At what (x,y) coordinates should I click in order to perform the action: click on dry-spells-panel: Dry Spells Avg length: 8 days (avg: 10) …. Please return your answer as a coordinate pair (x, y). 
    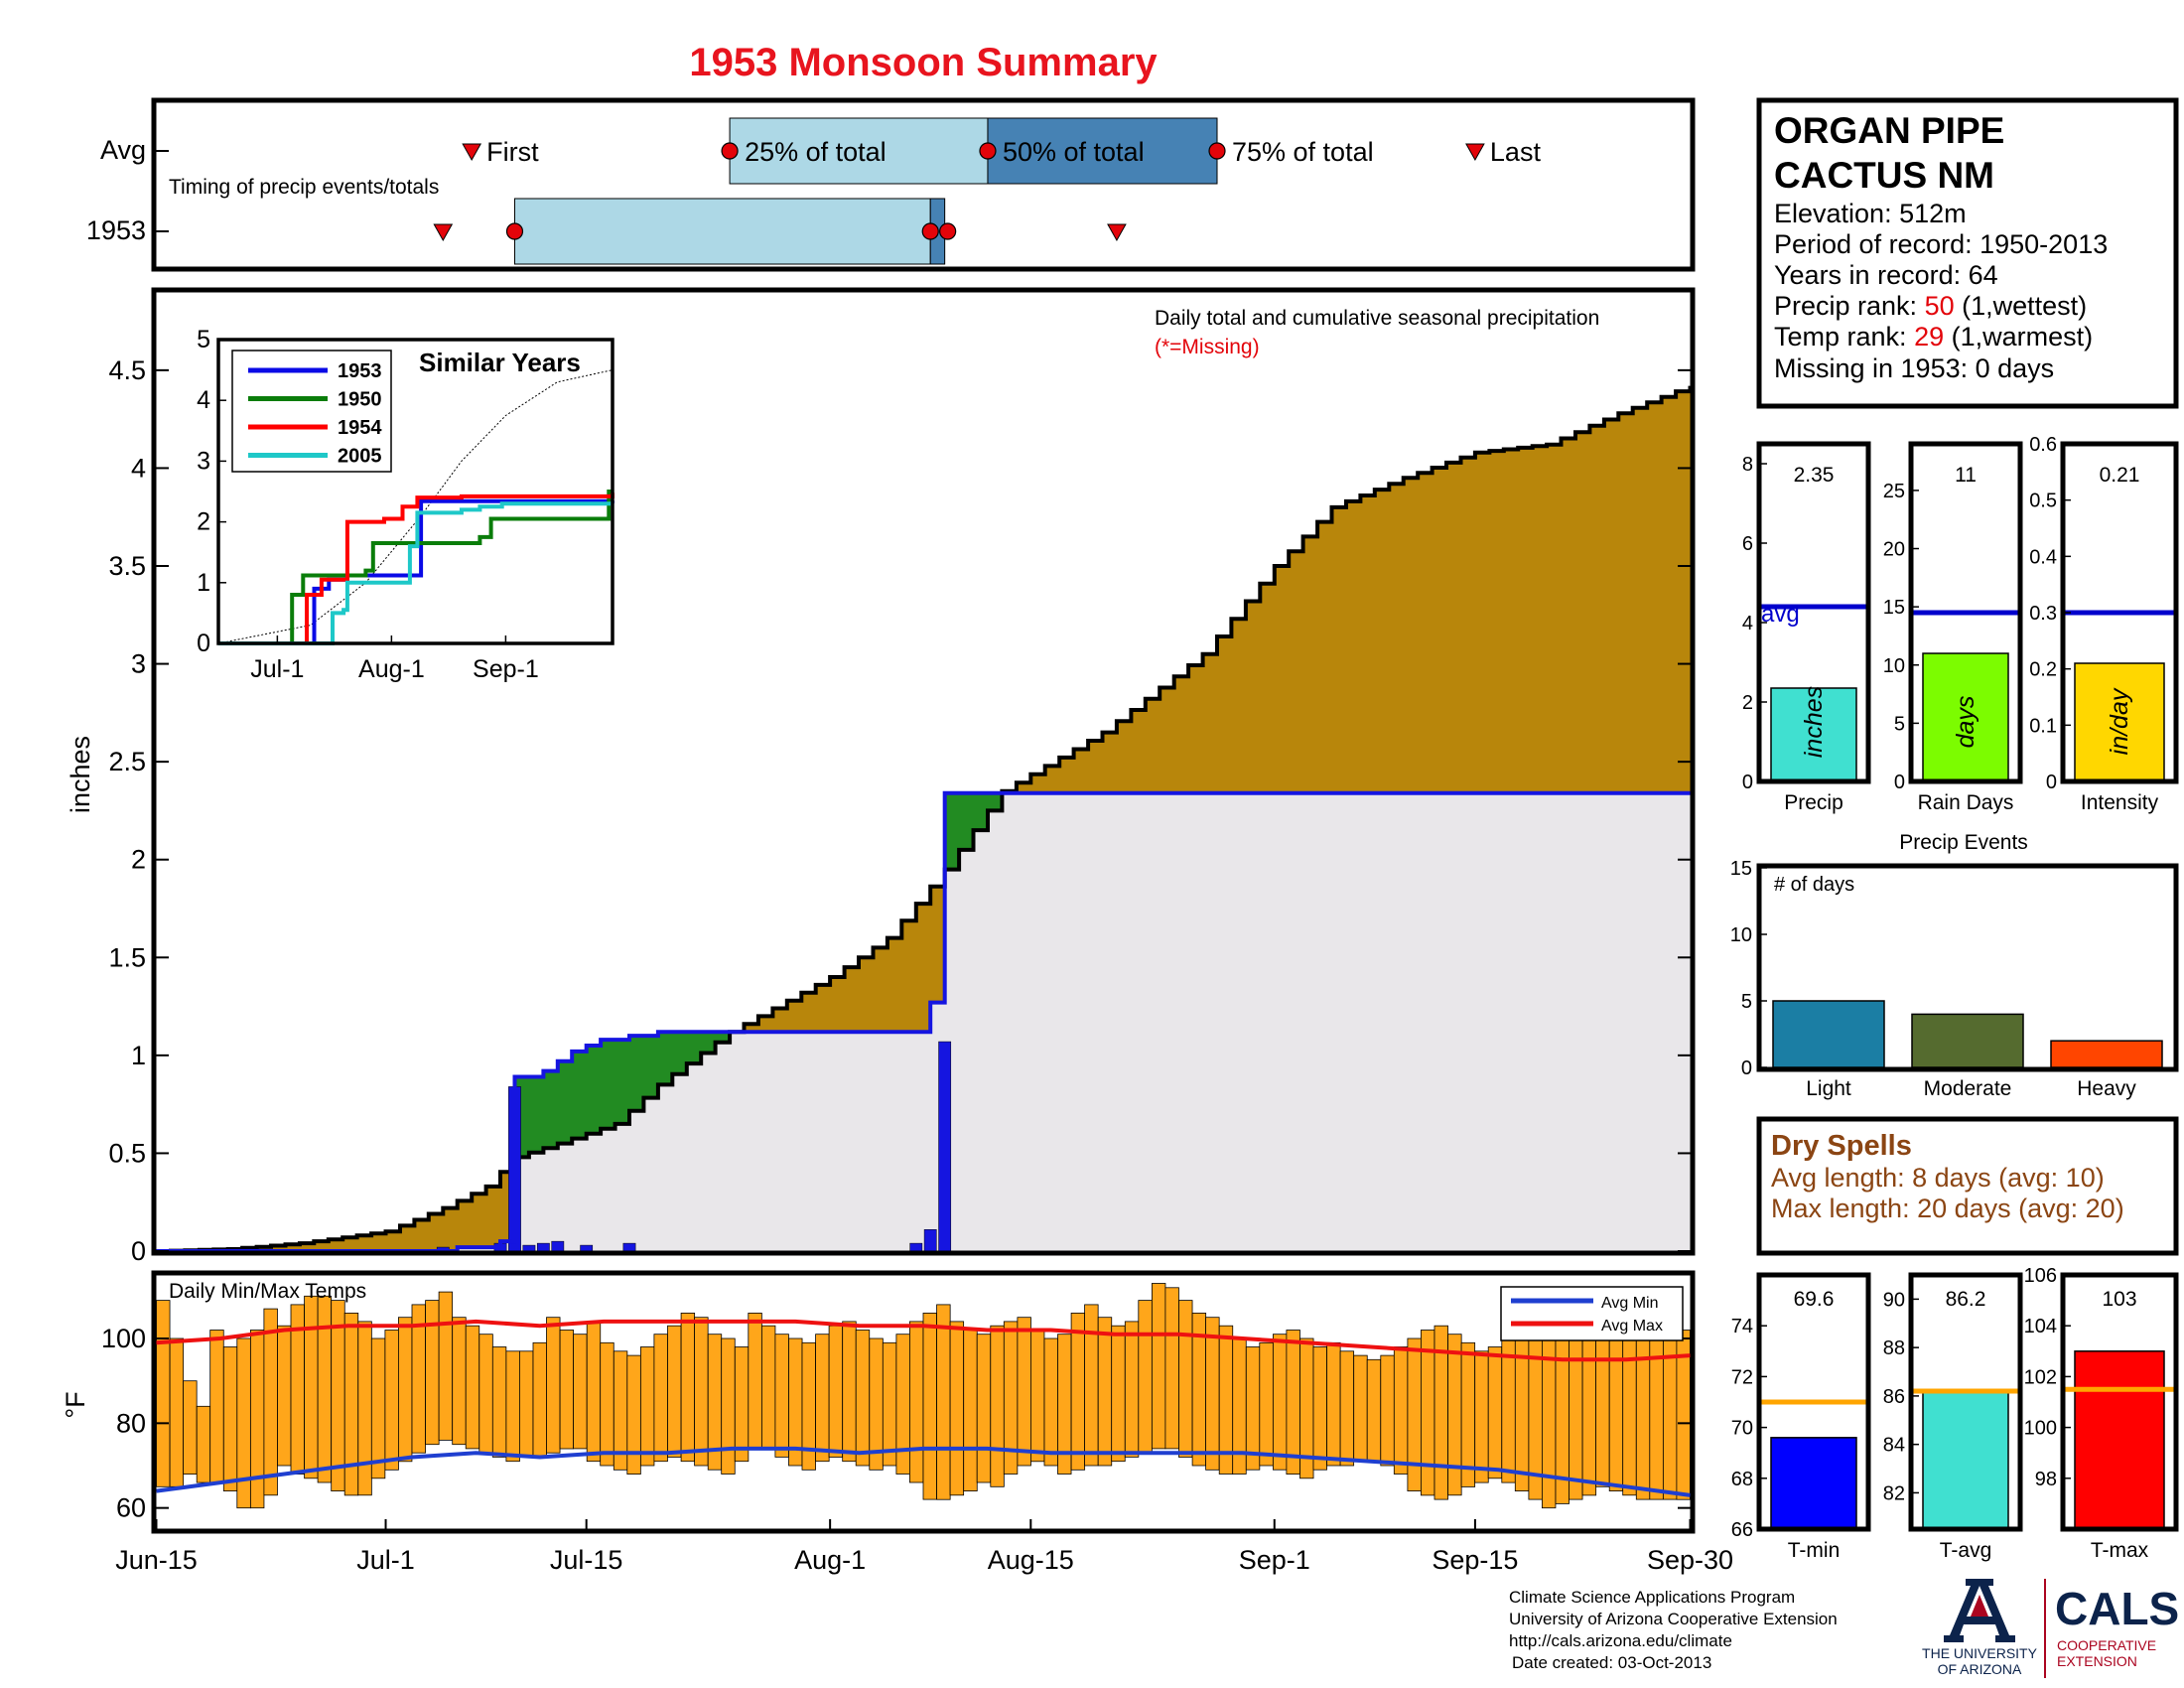
    Looking at the image, I should click on (1967, 1186).